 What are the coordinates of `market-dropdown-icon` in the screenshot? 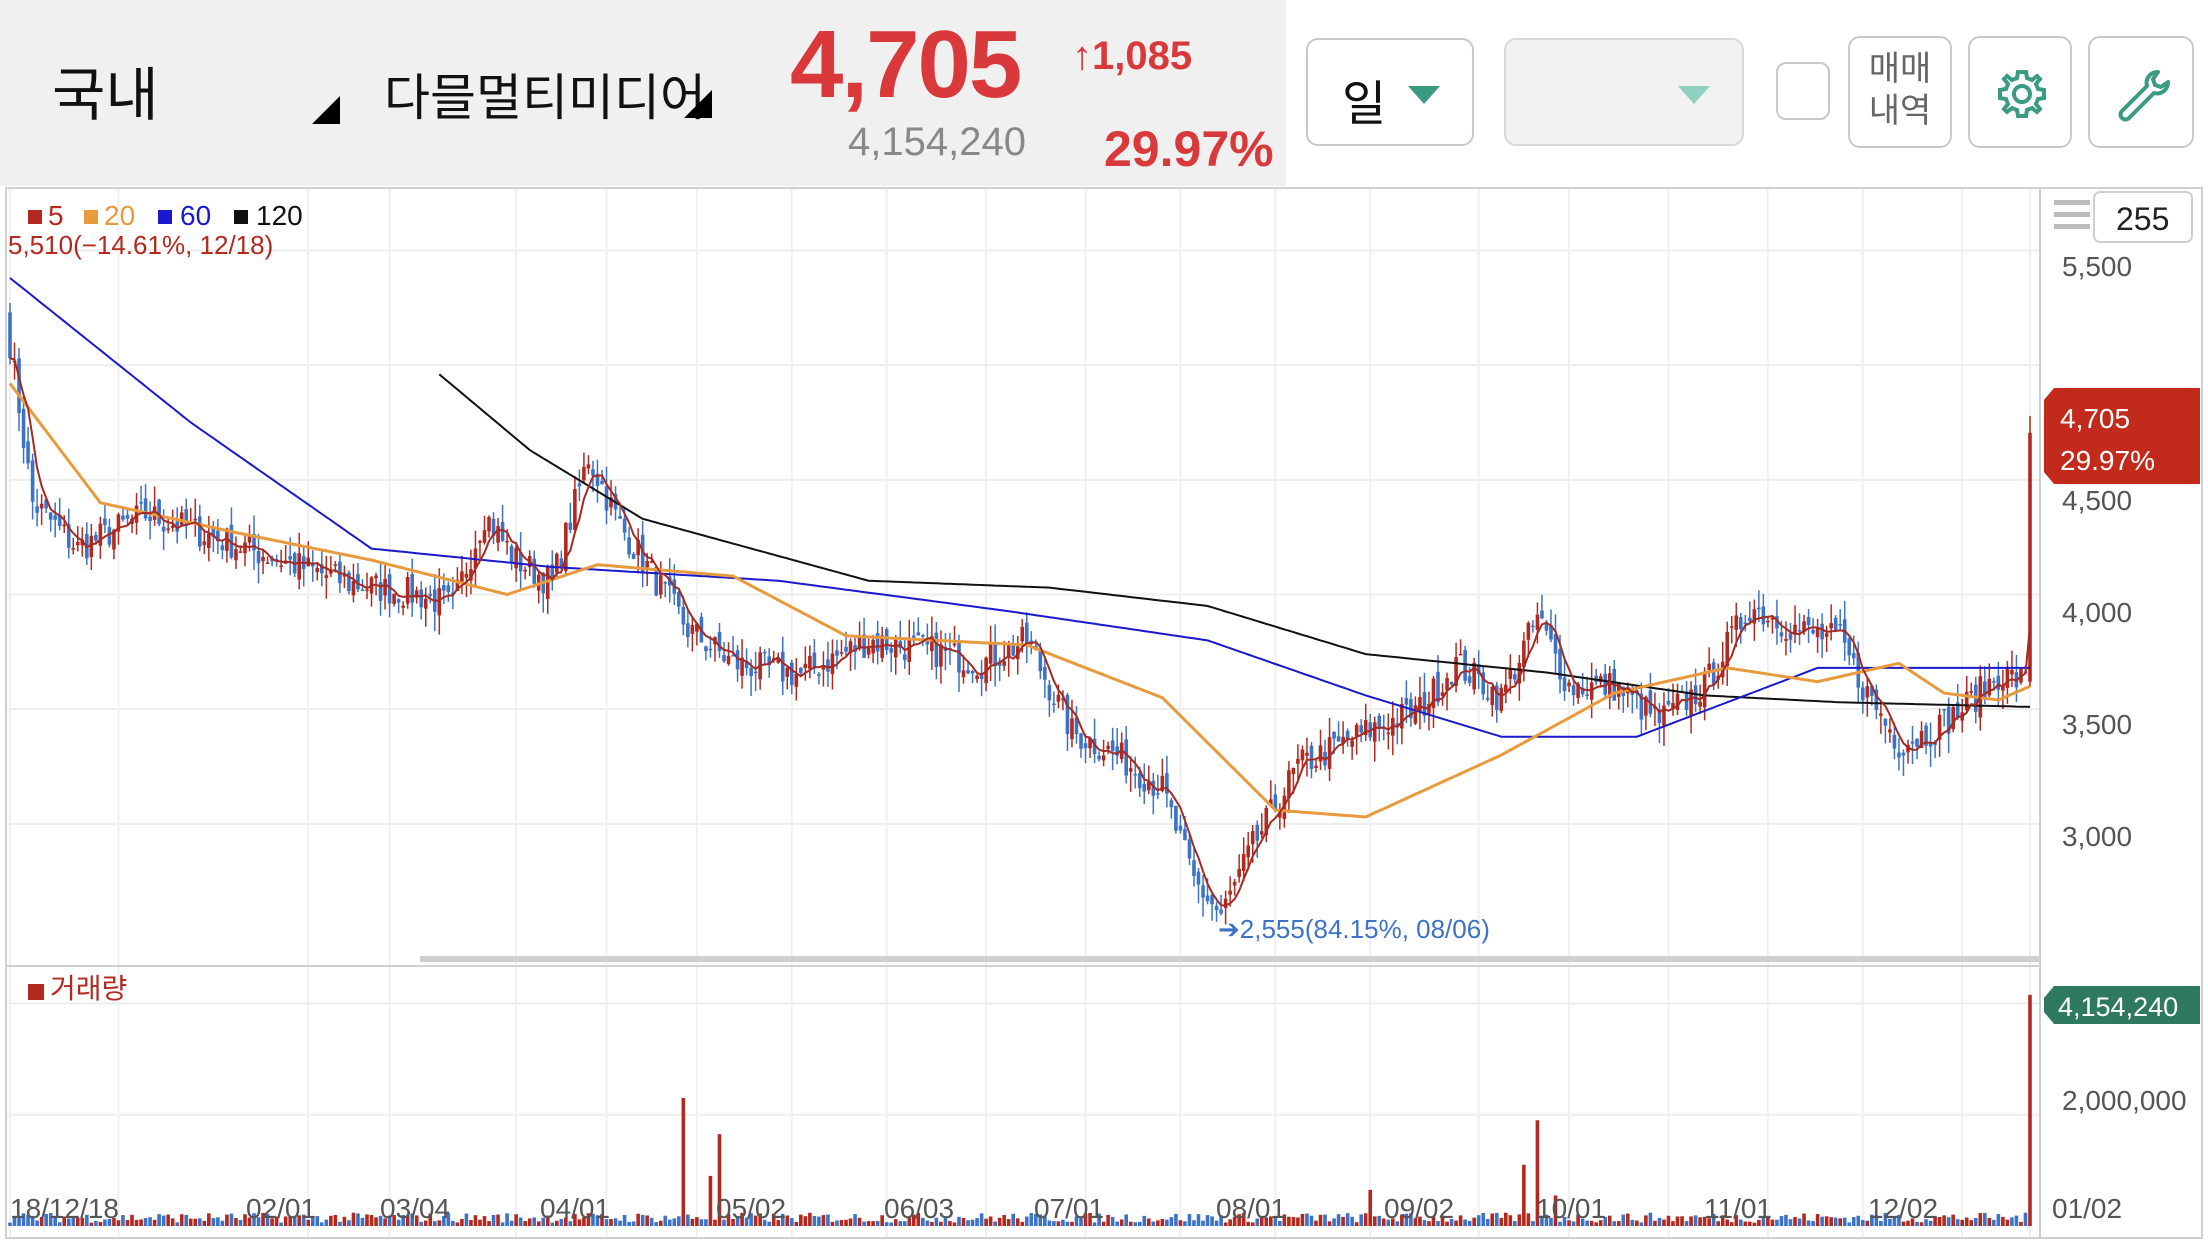 It's located at (326, 110).